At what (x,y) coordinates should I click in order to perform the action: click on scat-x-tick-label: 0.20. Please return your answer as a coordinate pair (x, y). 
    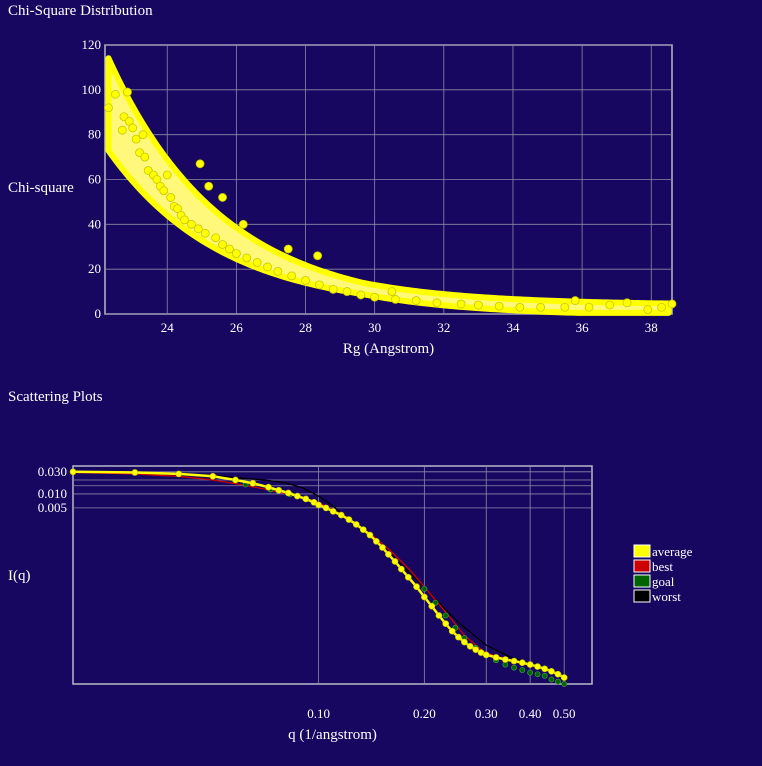
    Looking at the image, I should click on (424, 713).